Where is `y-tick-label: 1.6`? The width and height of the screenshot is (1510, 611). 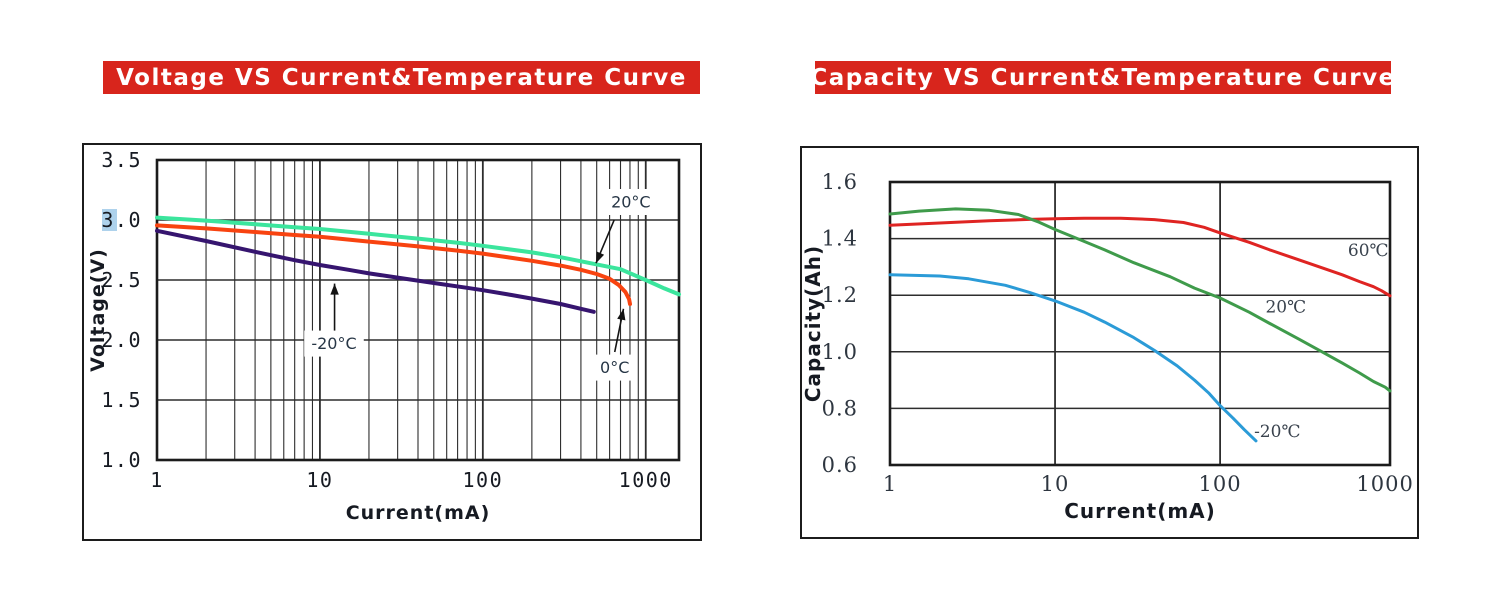 y-tick-label: 1.6 is located at coordinates (840, 182).